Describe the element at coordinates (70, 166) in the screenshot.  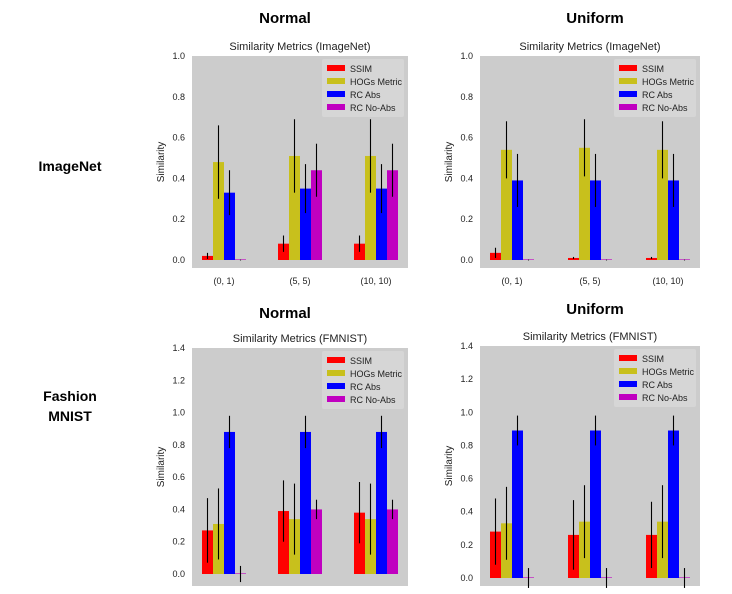
I see `row-label-imagenet: ImageNet` at that location.